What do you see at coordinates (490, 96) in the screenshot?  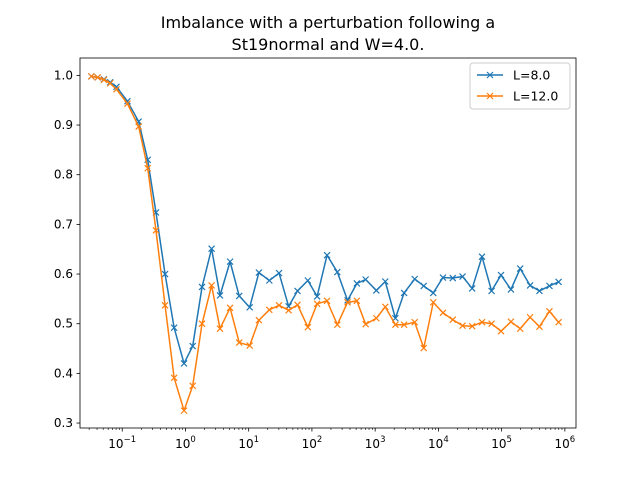 I see `legend-marker` at bounding box center [490, 96].